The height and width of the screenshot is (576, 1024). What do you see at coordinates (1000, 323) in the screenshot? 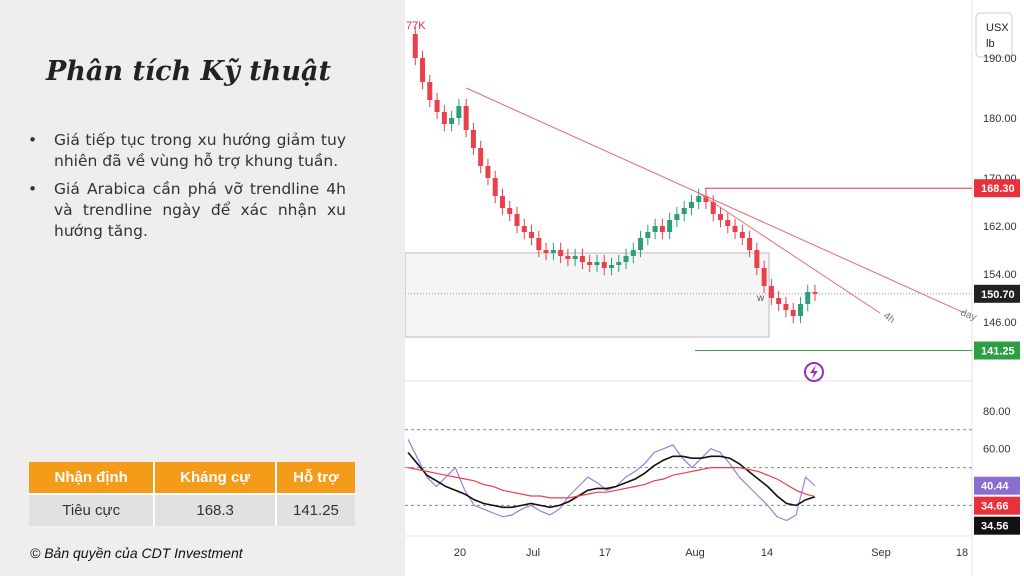
I see `price-tick-label: 146.00` at bounding box center [1000, 323].